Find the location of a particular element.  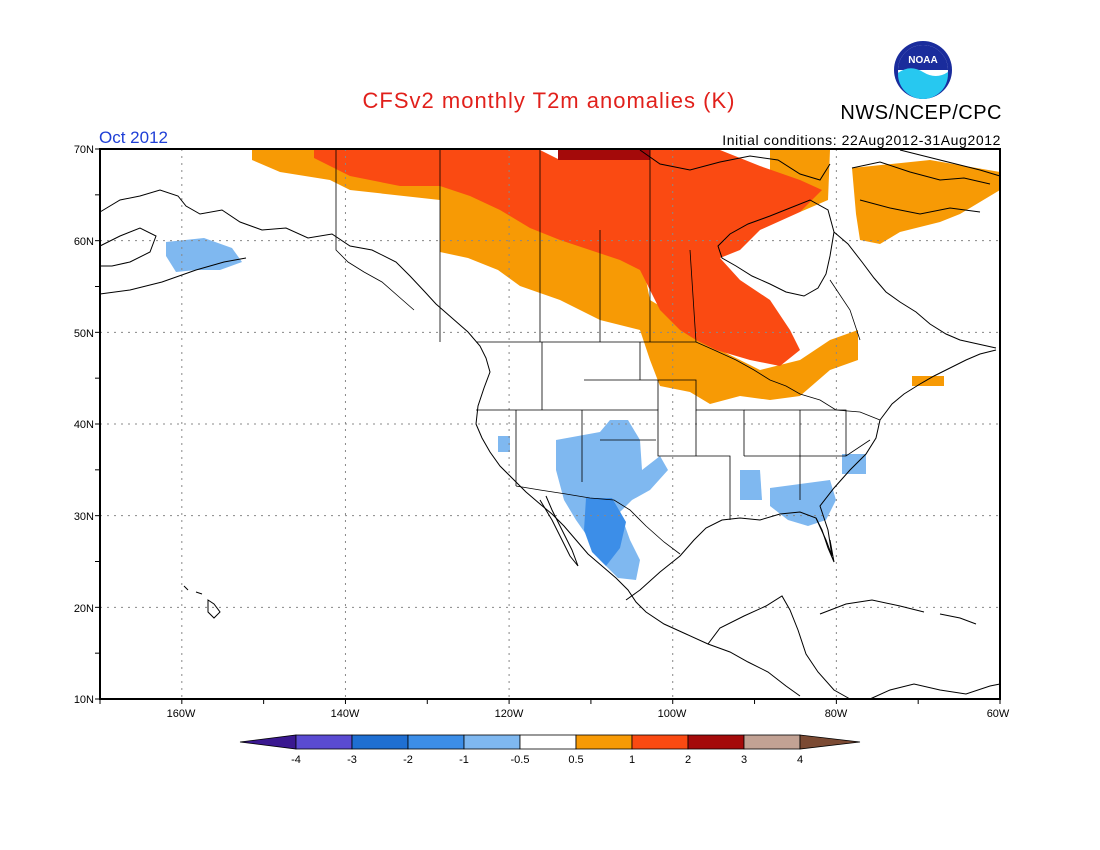

lat-label: 70N is located at coordinates (84, 150).